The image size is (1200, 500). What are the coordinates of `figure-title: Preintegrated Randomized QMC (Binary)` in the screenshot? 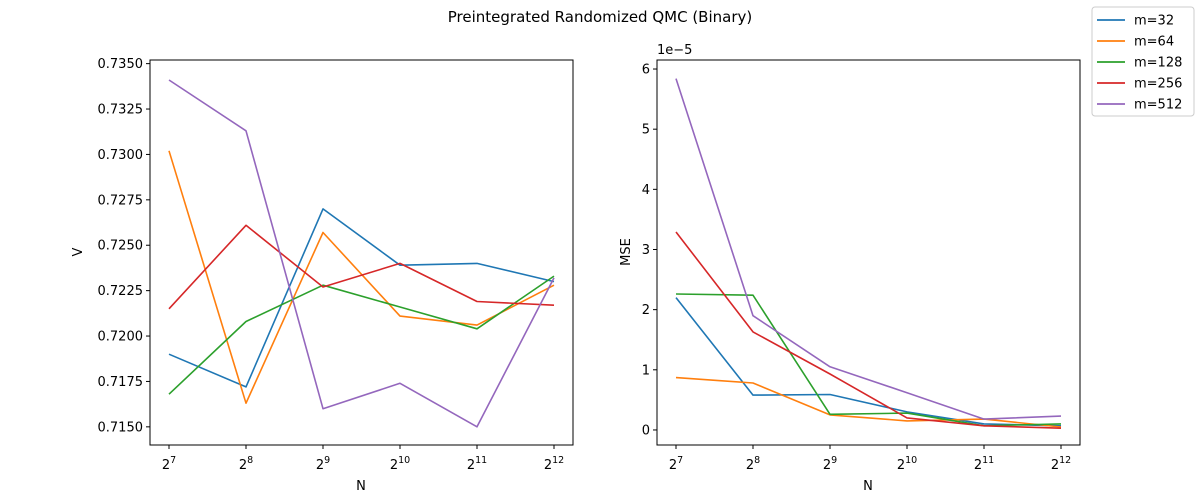 It's located at (600, 17).